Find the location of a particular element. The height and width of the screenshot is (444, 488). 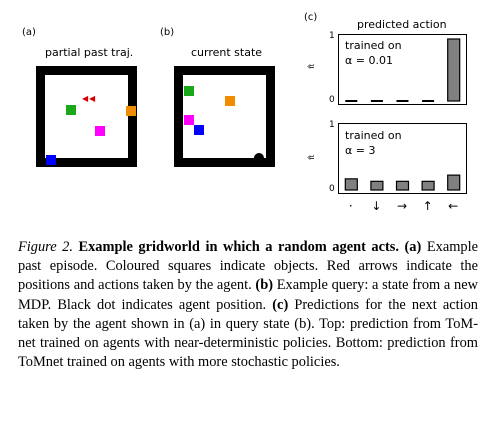

top-chart-frame is located at coordinates (402, 69).